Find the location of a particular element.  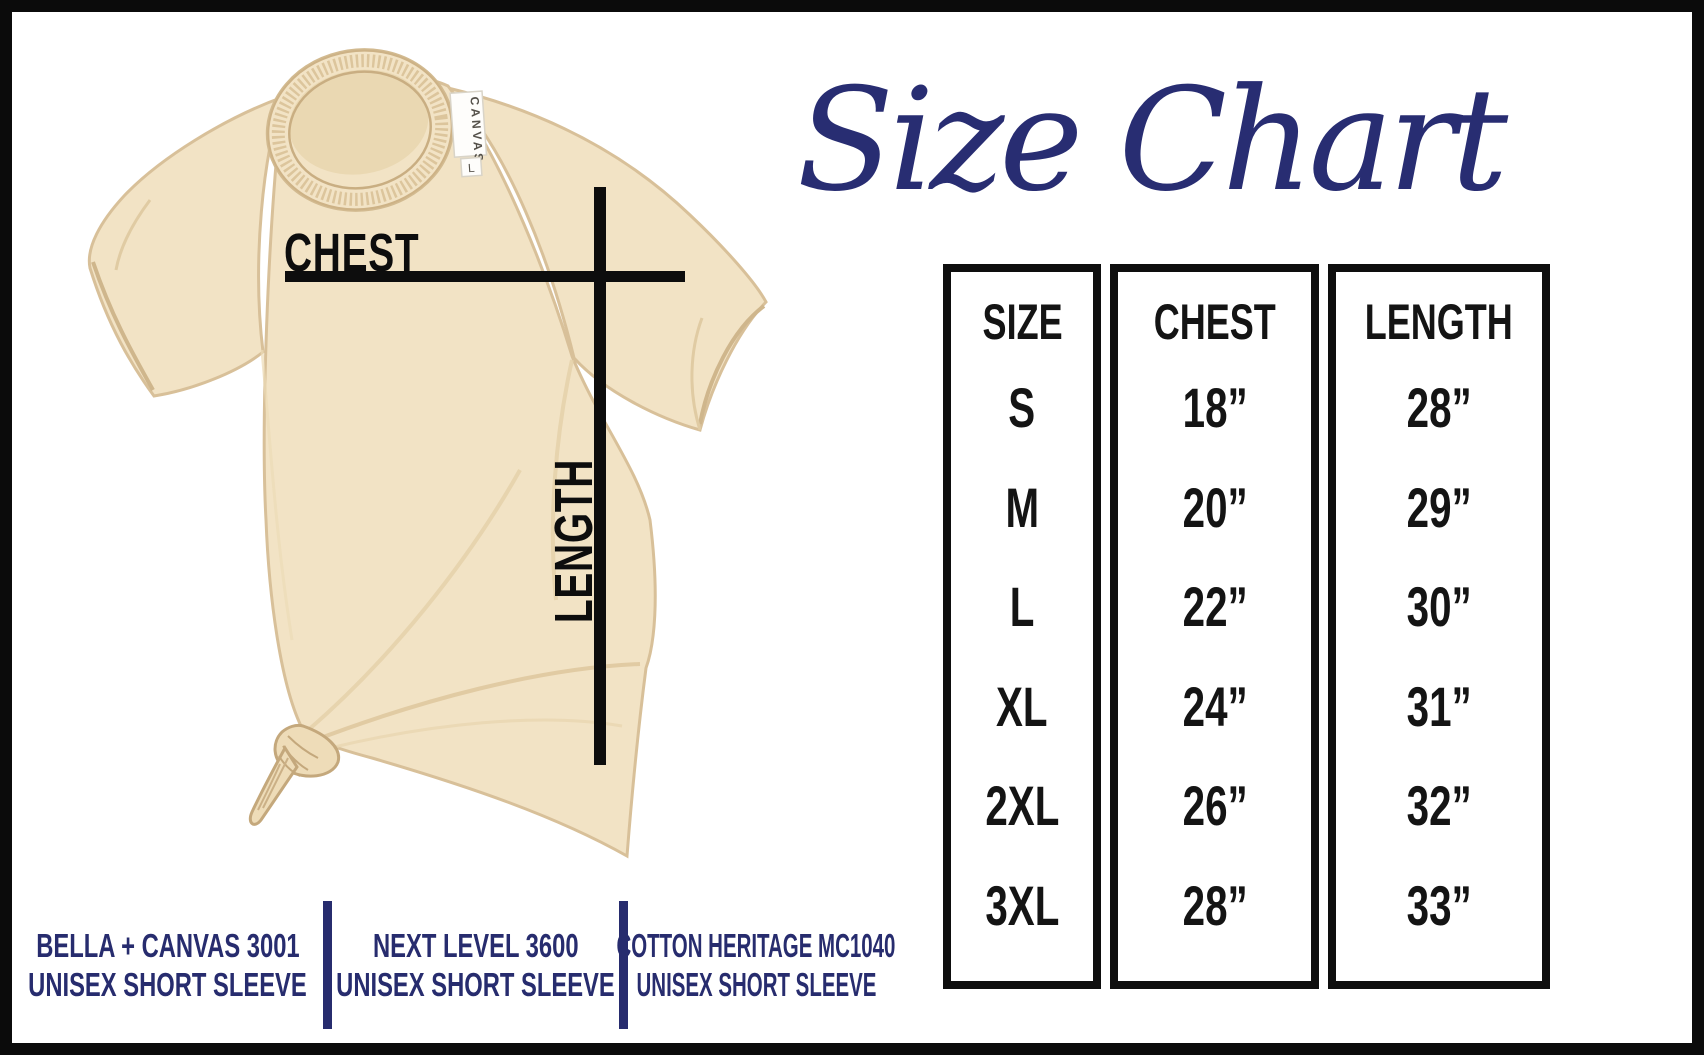

page-title: Size Chart is located at coordinates (1150, 140).